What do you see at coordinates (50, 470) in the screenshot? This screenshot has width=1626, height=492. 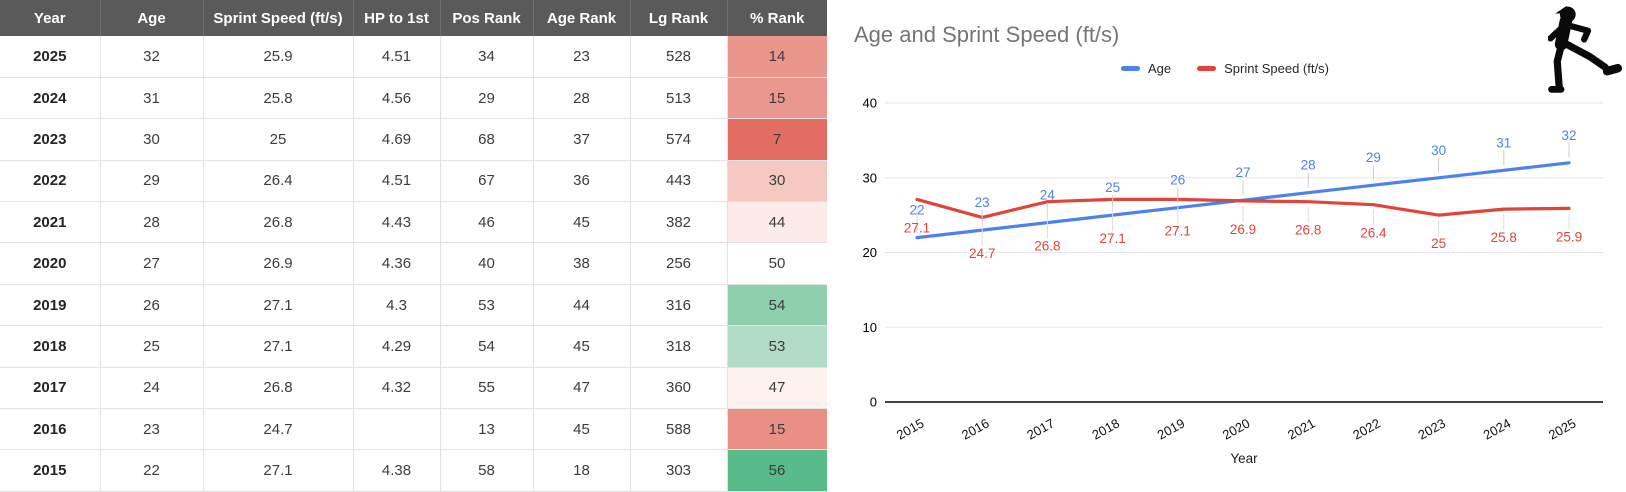 I see `year-cell: 2015` at bounding box center [50, 470].